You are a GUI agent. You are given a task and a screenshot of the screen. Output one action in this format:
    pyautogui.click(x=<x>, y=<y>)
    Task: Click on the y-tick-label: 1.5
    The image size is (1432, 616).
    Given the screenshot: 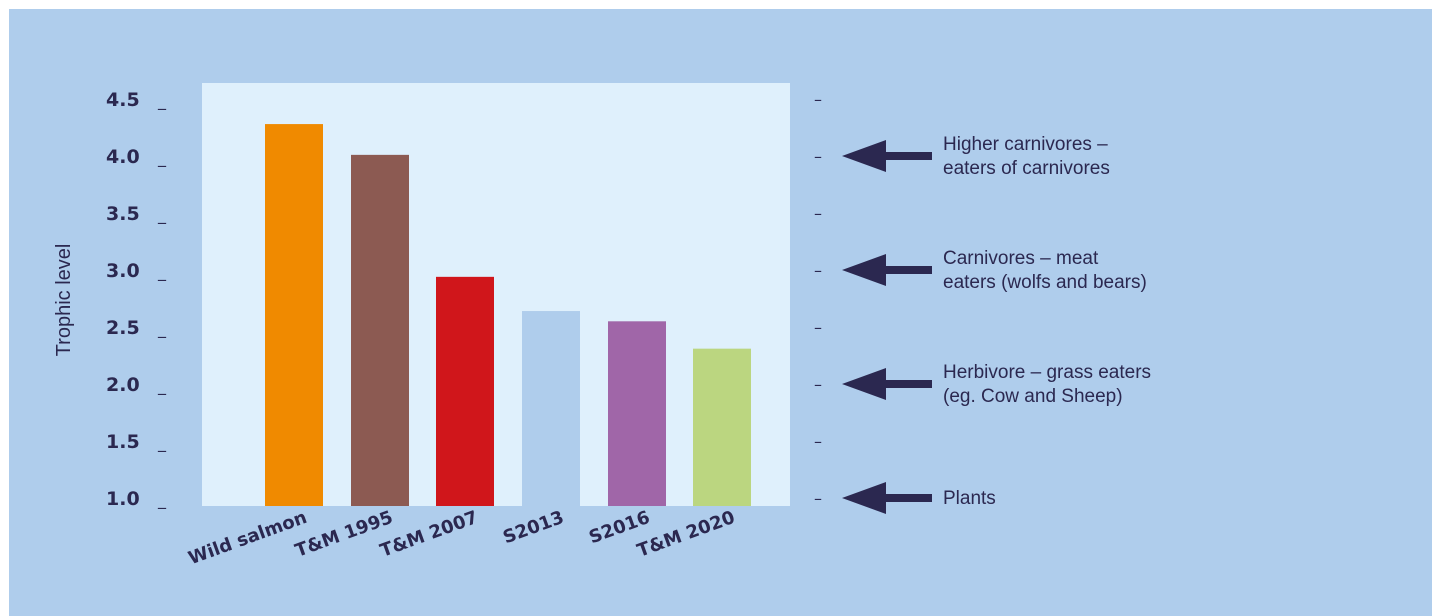 What is the action you would take?
    pyautogui.click(x=123, y=442)
    